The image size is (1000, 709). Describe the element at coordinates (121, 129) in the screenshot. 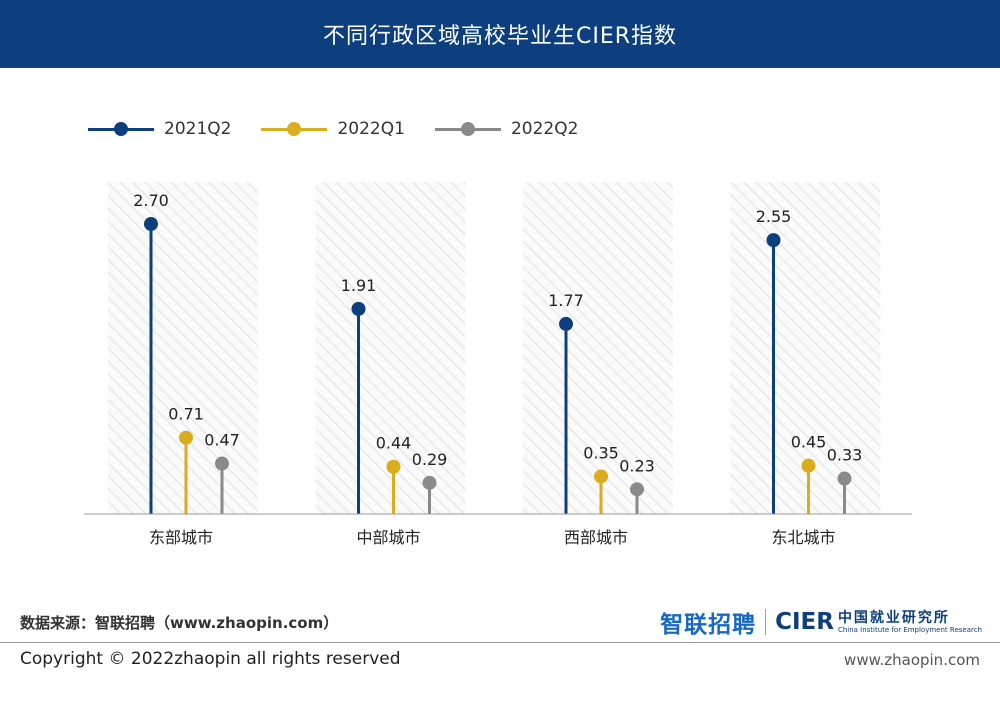

I see `legend-marker-2021q2` at that location.